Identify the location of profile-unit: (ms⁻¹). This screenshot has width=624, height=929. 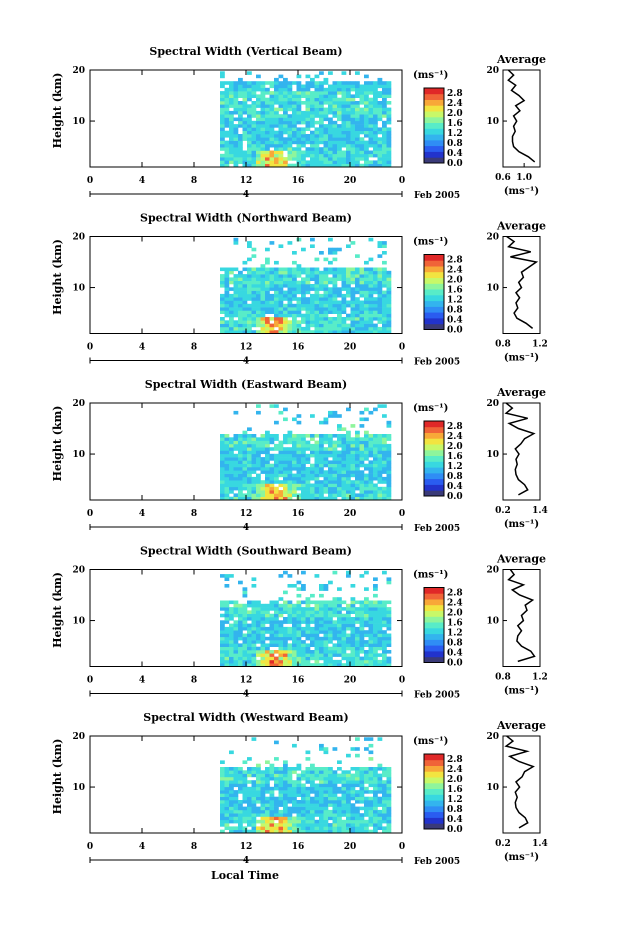
(521, 358).